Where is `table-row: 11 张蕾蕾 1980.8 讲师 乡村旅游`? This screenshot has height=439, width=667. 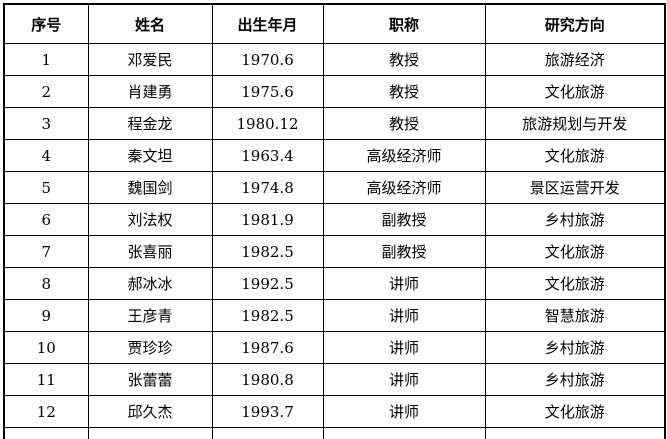
table-row: 11 张蕾蕾 1980.8 讲师 乡村旅游 is located at coordinates (334, 379).